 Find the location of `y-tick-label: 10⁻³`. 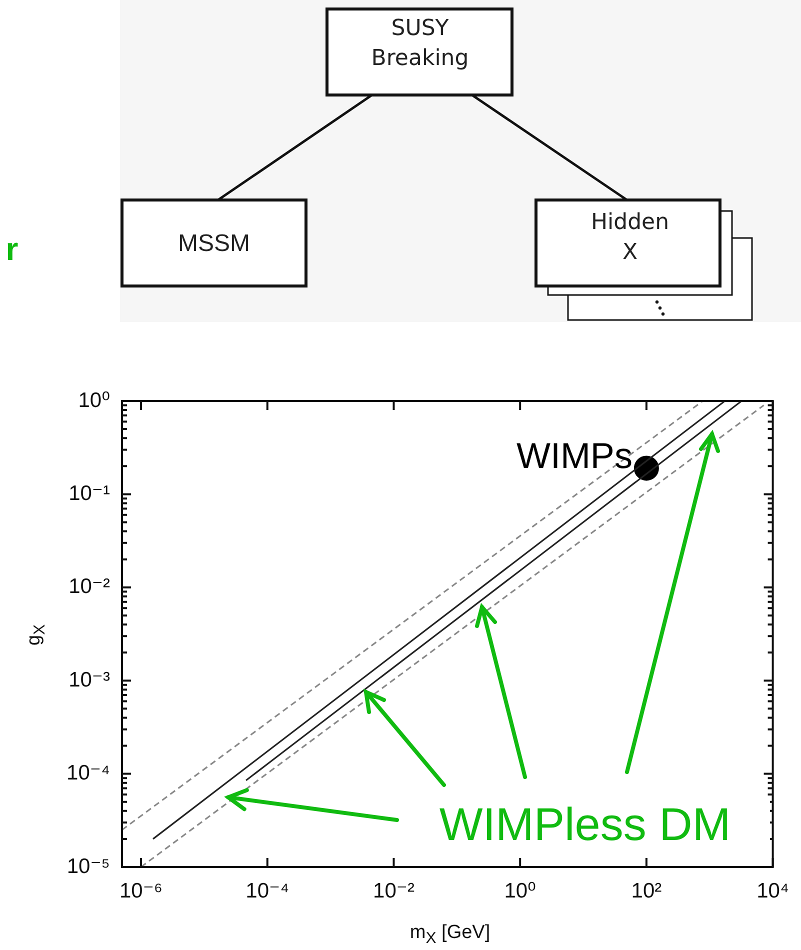

y-tick-label: 10⁻³ is located at coordinates (89, 680).